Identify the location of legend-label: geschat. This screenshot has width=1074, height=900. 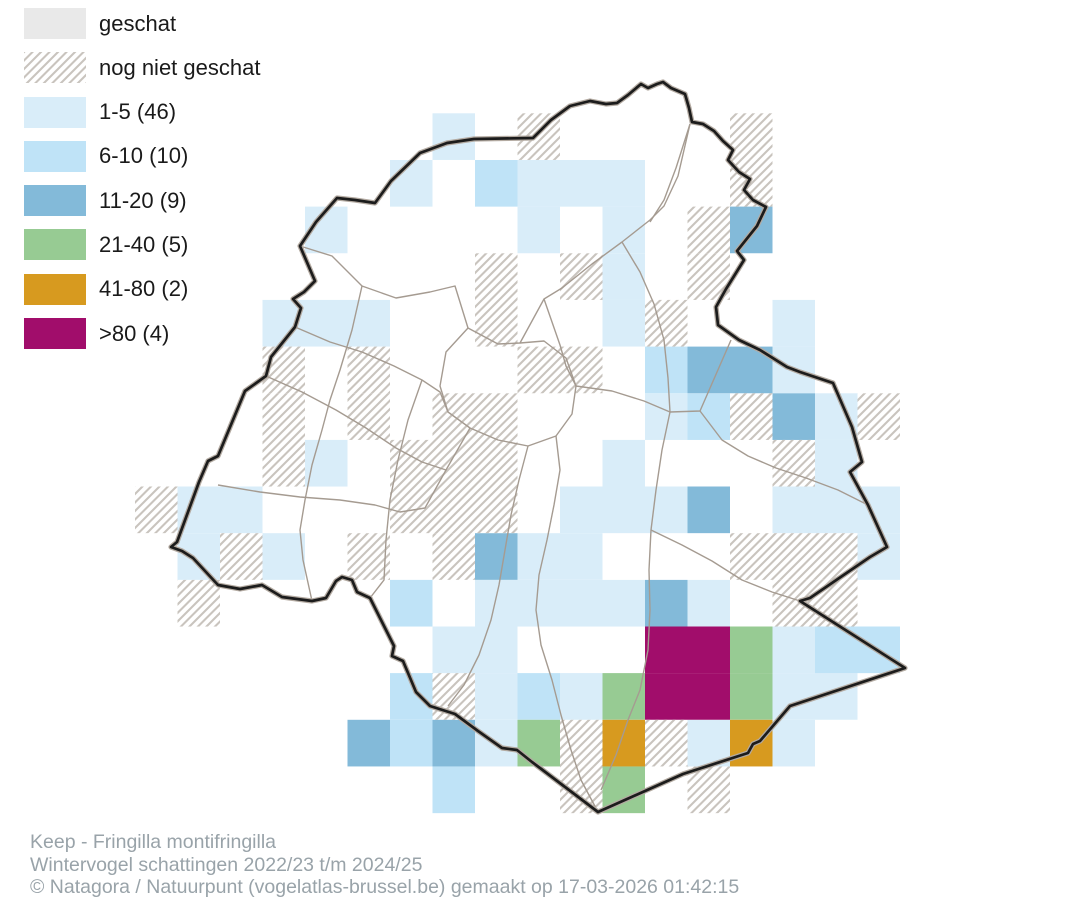
(138, 23).